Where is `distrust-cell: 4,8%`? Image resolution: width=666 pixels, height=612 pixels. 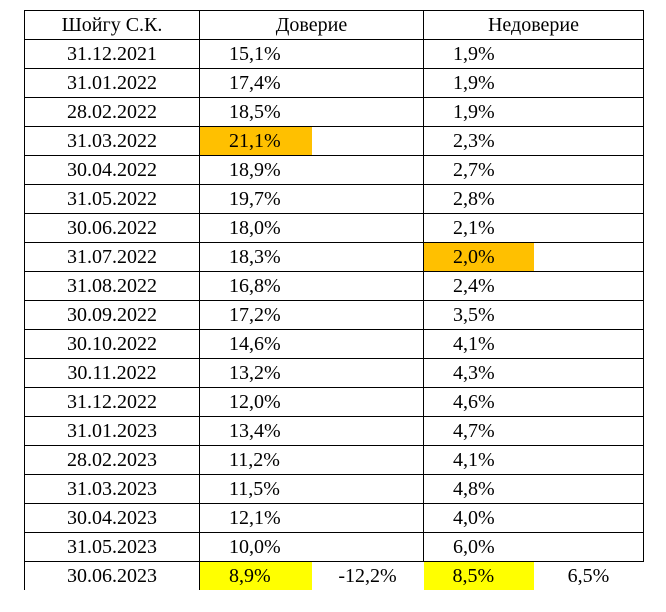 distrust-cell: 4,8% is located at coordinates (478, 489).